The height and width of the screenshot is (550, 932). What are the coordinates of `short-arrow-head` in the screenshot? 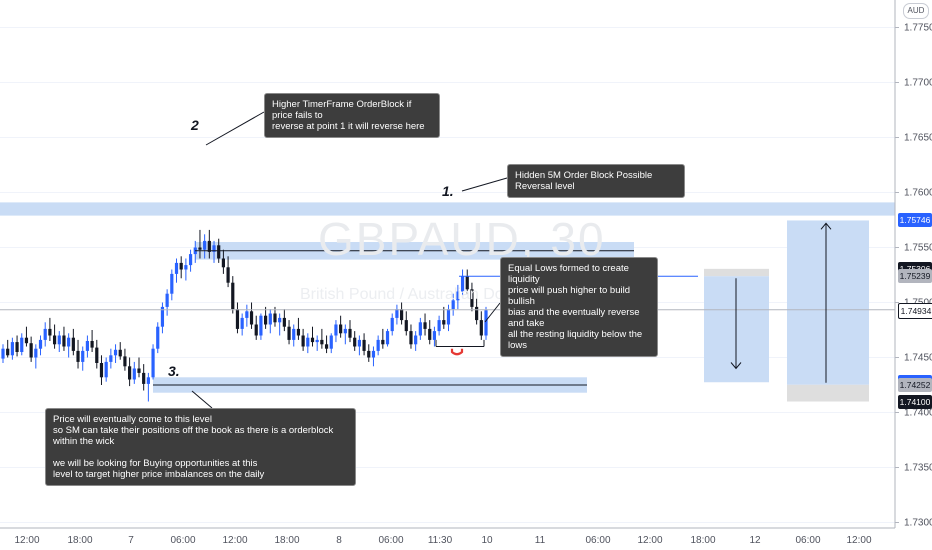 It's located at (736, 366).